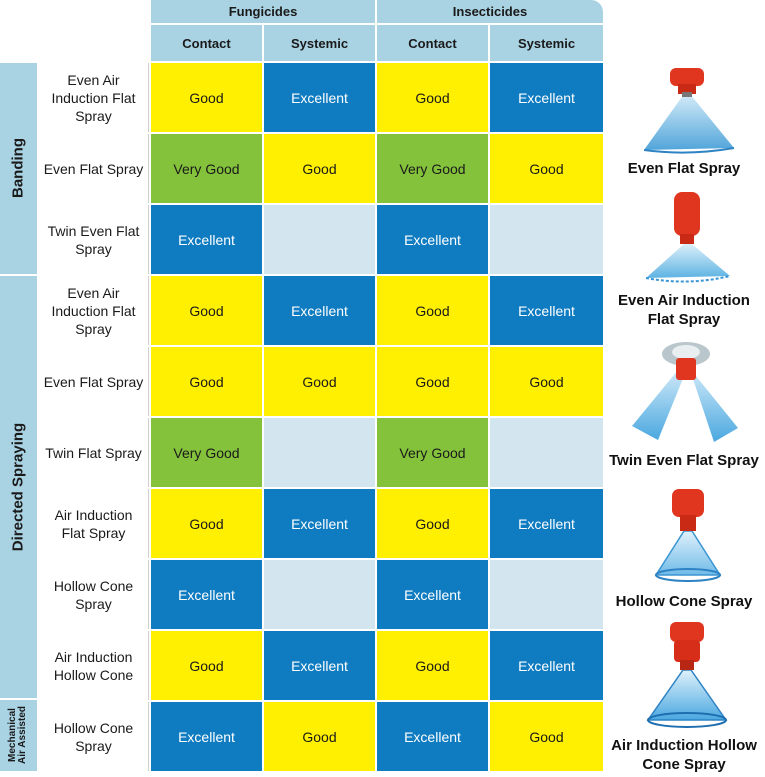  I want to click on insecticides-contact-header: Contact, so click(432, 43).